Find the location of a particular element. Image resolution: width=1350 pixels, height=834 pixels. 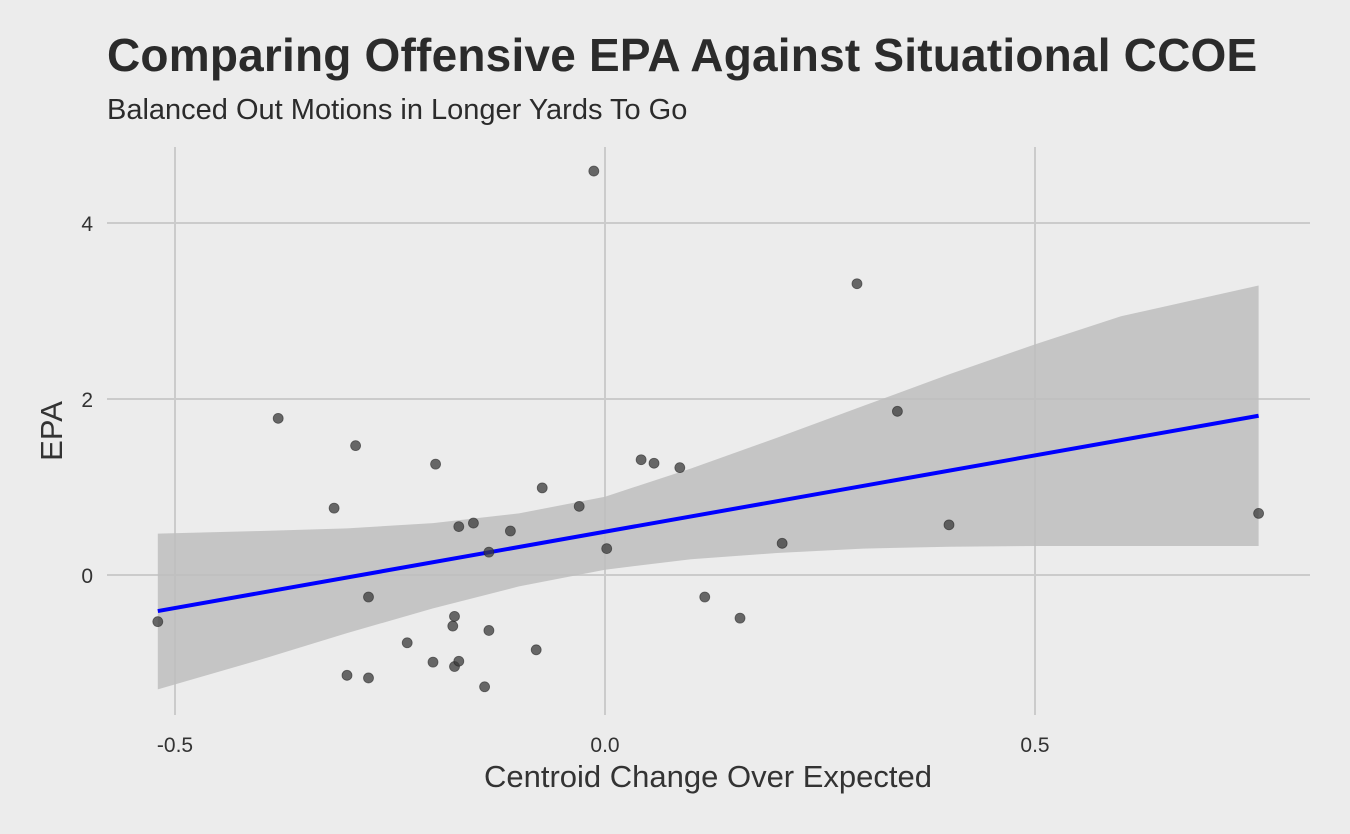

y-tick-label: 4 is located at coordinates (87, 224).